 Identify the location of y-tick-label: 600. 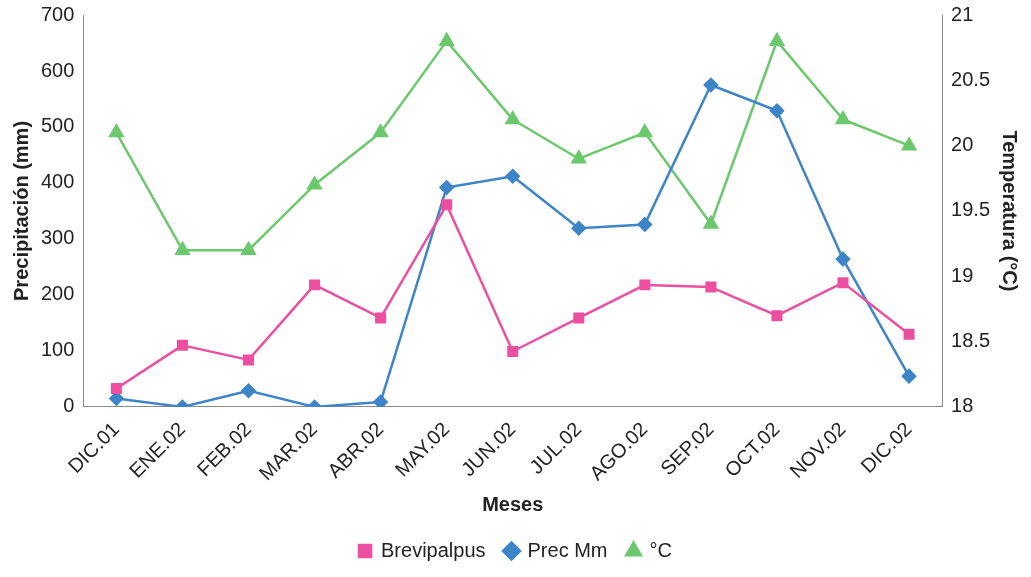
(57, 69).